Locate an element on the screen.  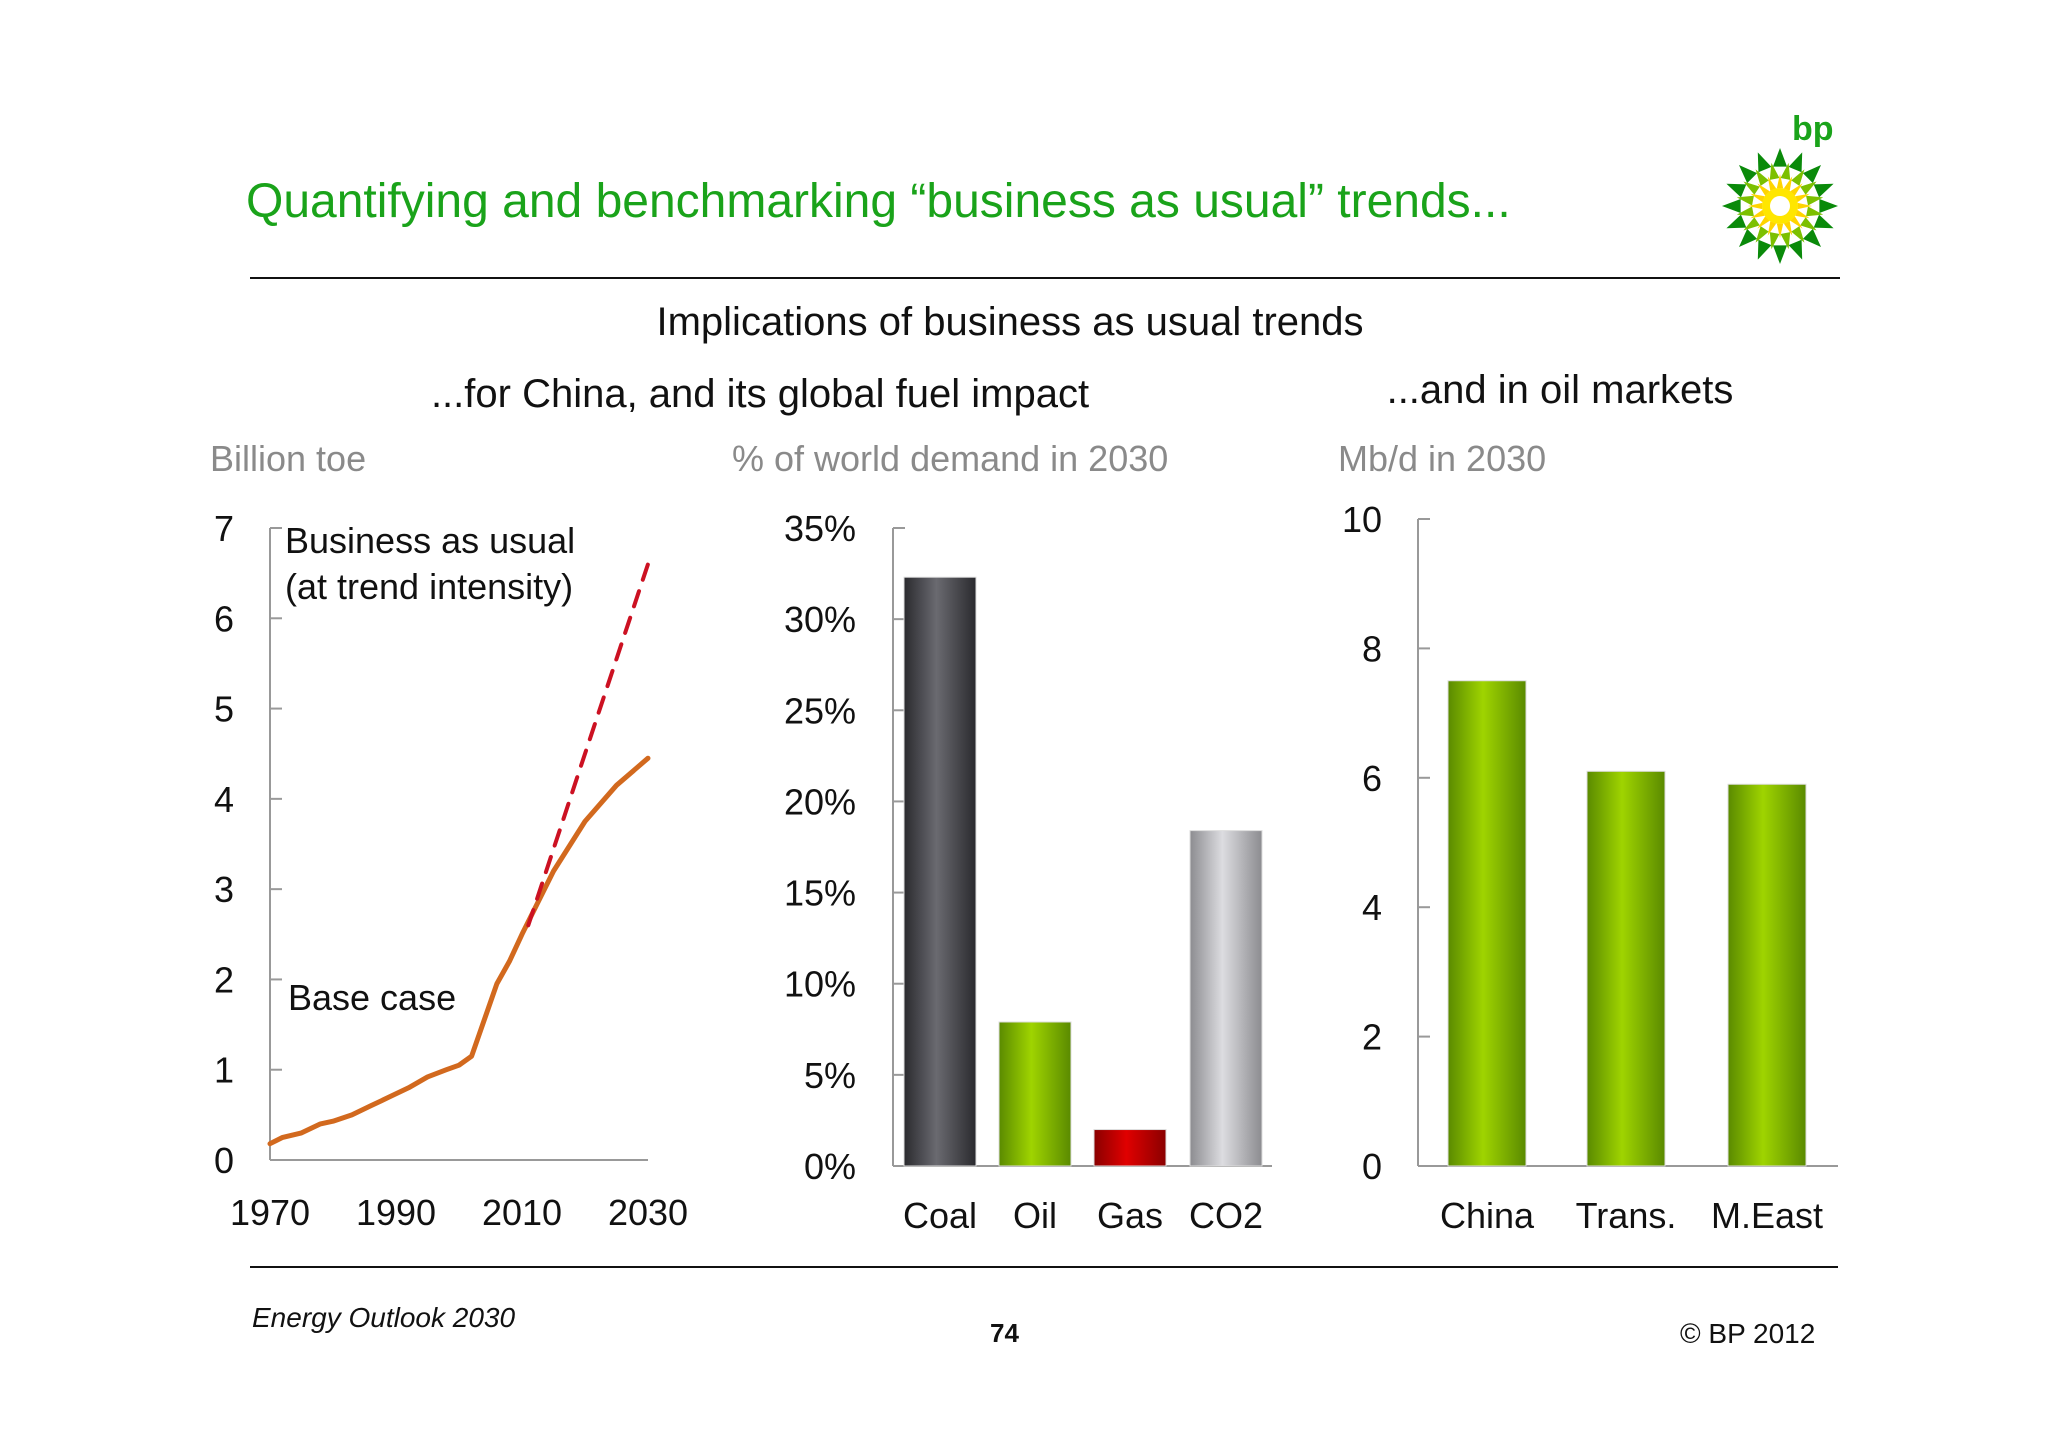
bar-co2 is located at coordinates (1226, 998).